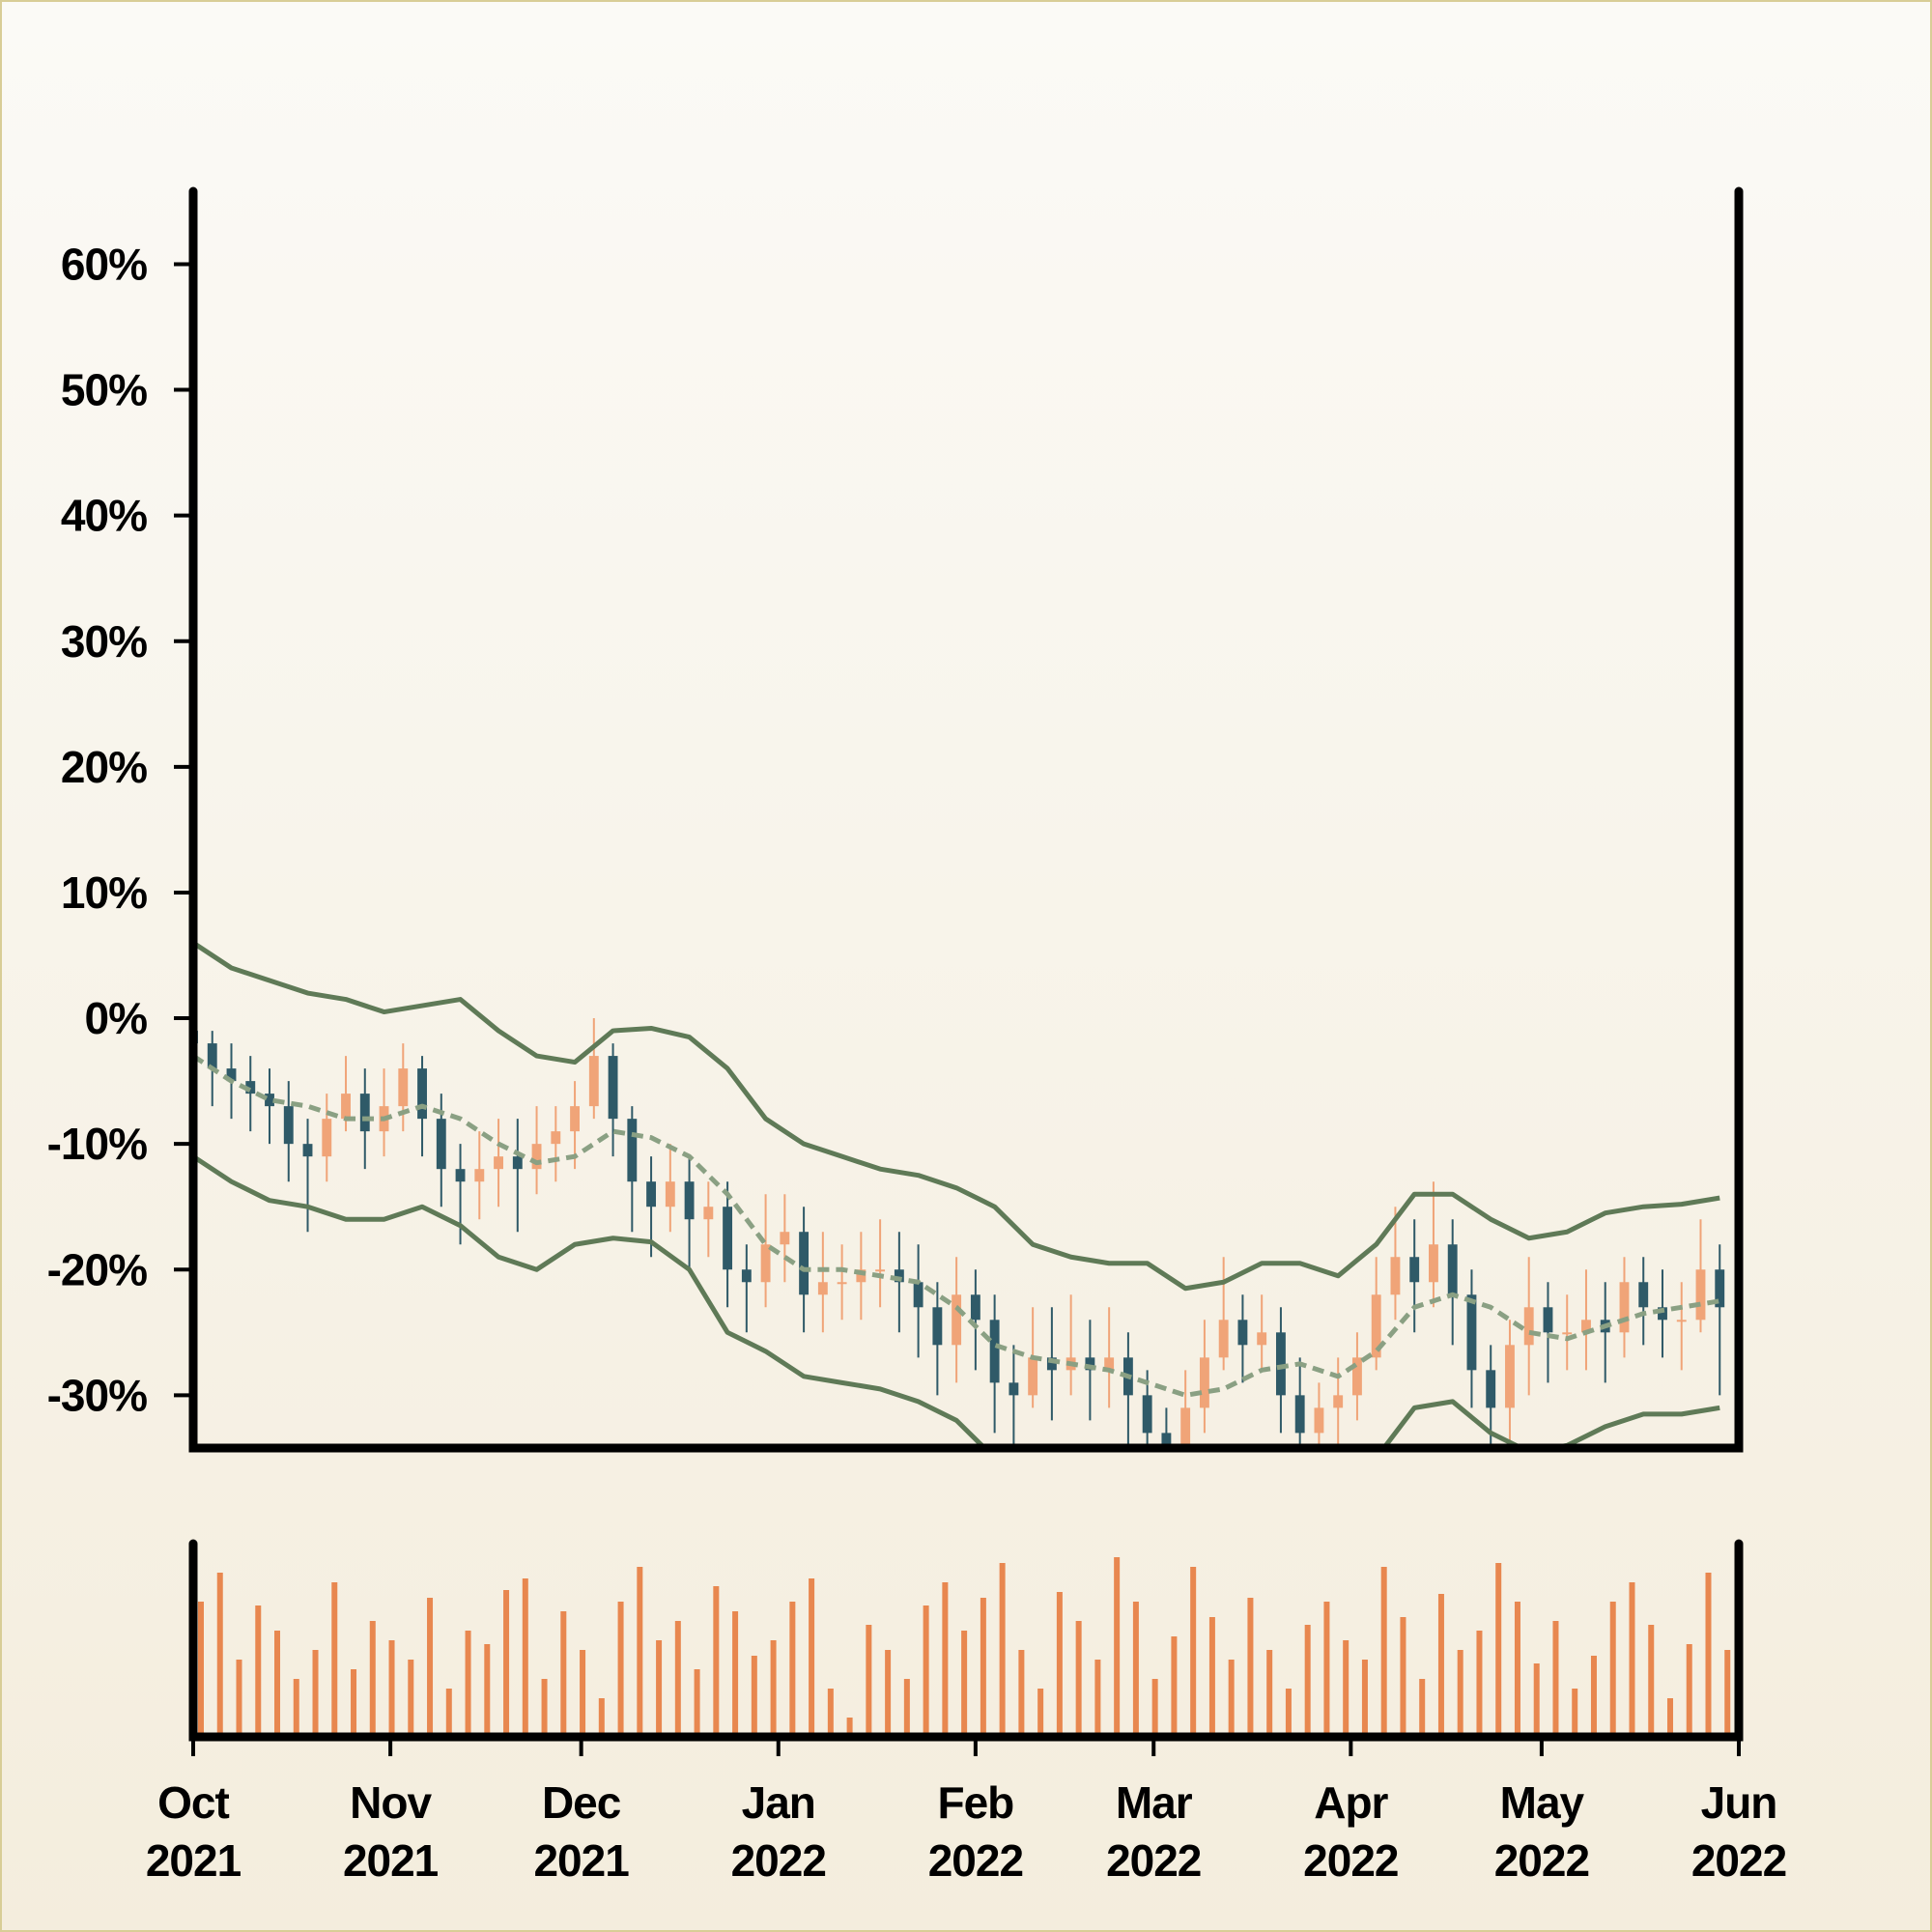 The height and width of the screenshot is (1932, 1932). I want to click on x-tick-label: Mar 2022, so click(1153, 1831).